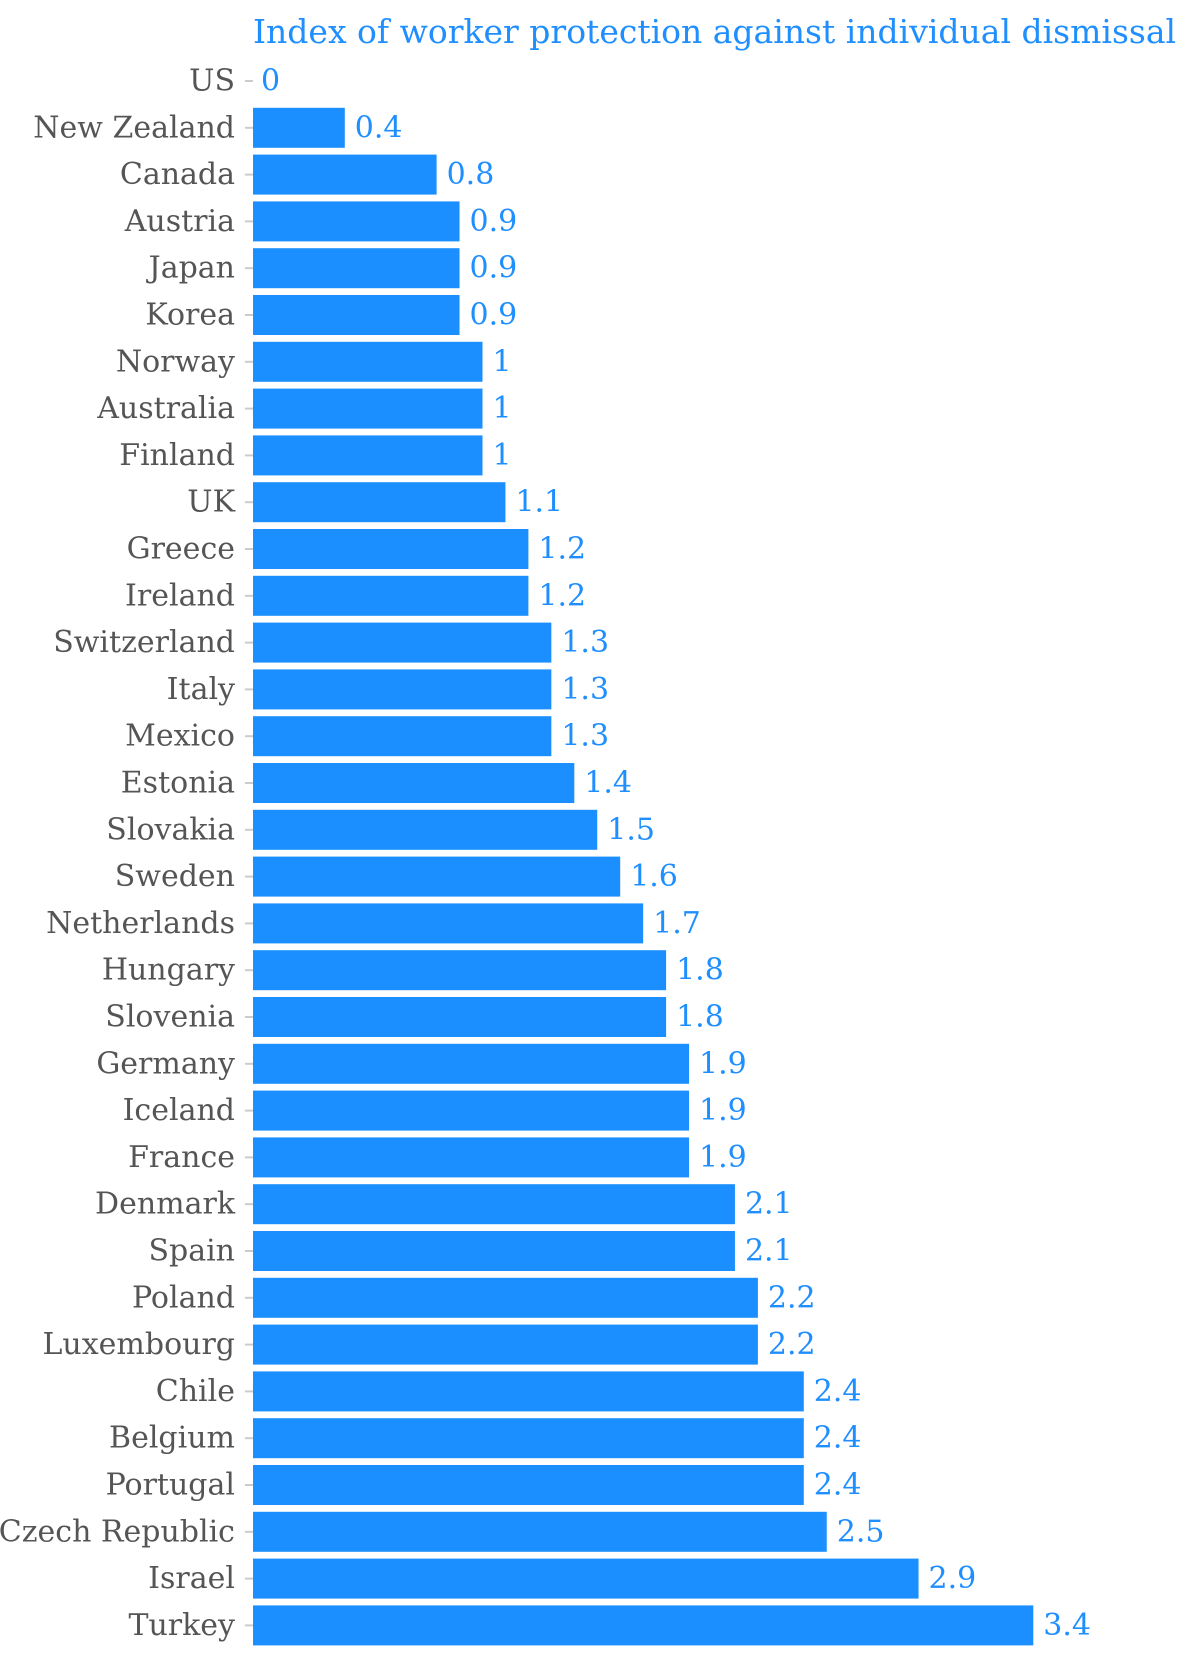  I want to click on value-label: 0.4, so click(379, 127).